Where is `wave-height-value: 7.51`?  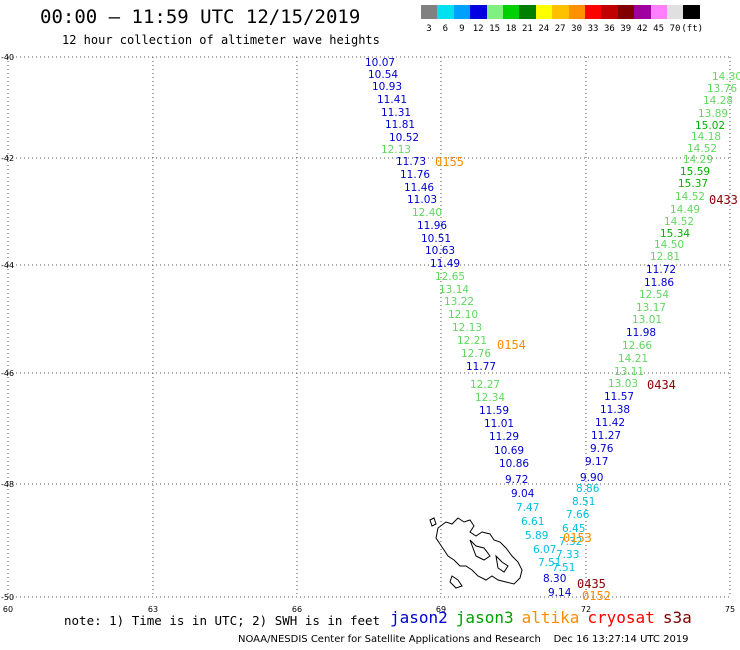
wave-height-value: 7.51 is located at coordinates (563, 568).